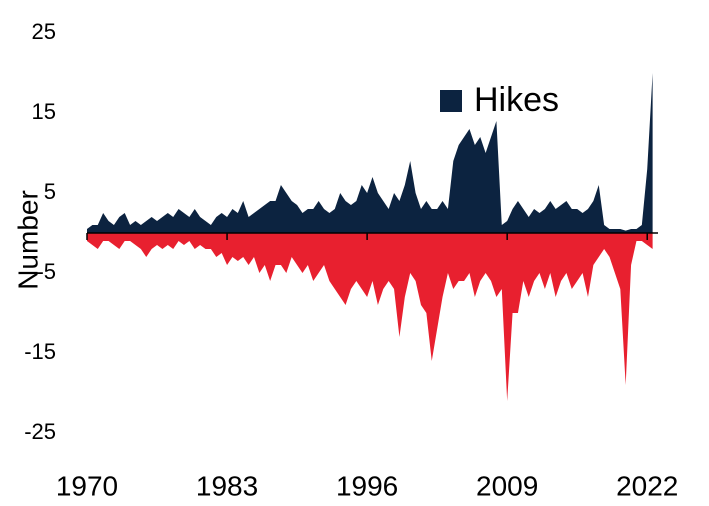 This screenshot has height=506, width=709. What do you see at coordinates (50, 191) in the screenshot?
I see `y-tick-label: 5` at bounding box center [50, 191].